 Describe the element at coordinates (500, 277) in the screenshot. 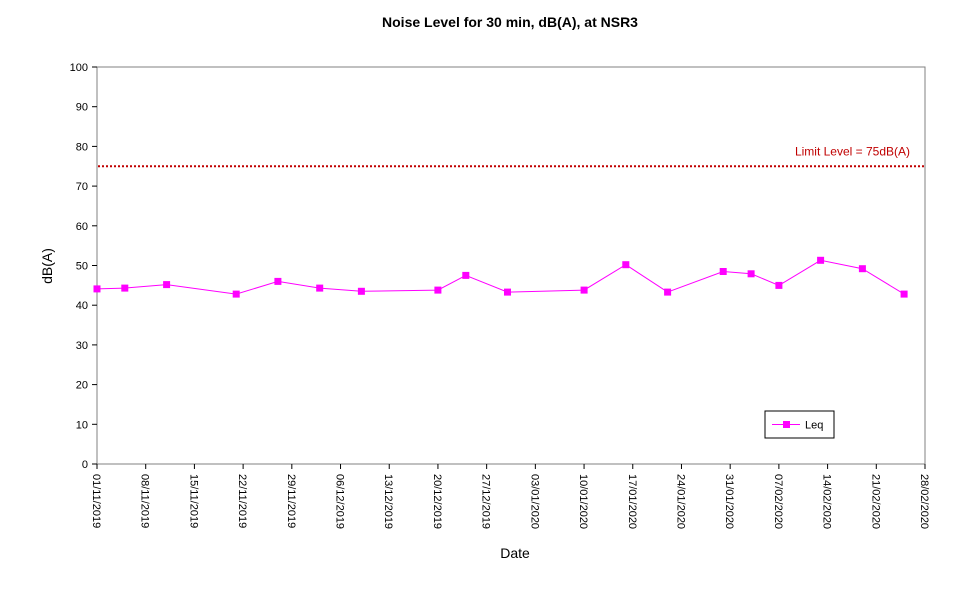

I see `series-leq` at that location.